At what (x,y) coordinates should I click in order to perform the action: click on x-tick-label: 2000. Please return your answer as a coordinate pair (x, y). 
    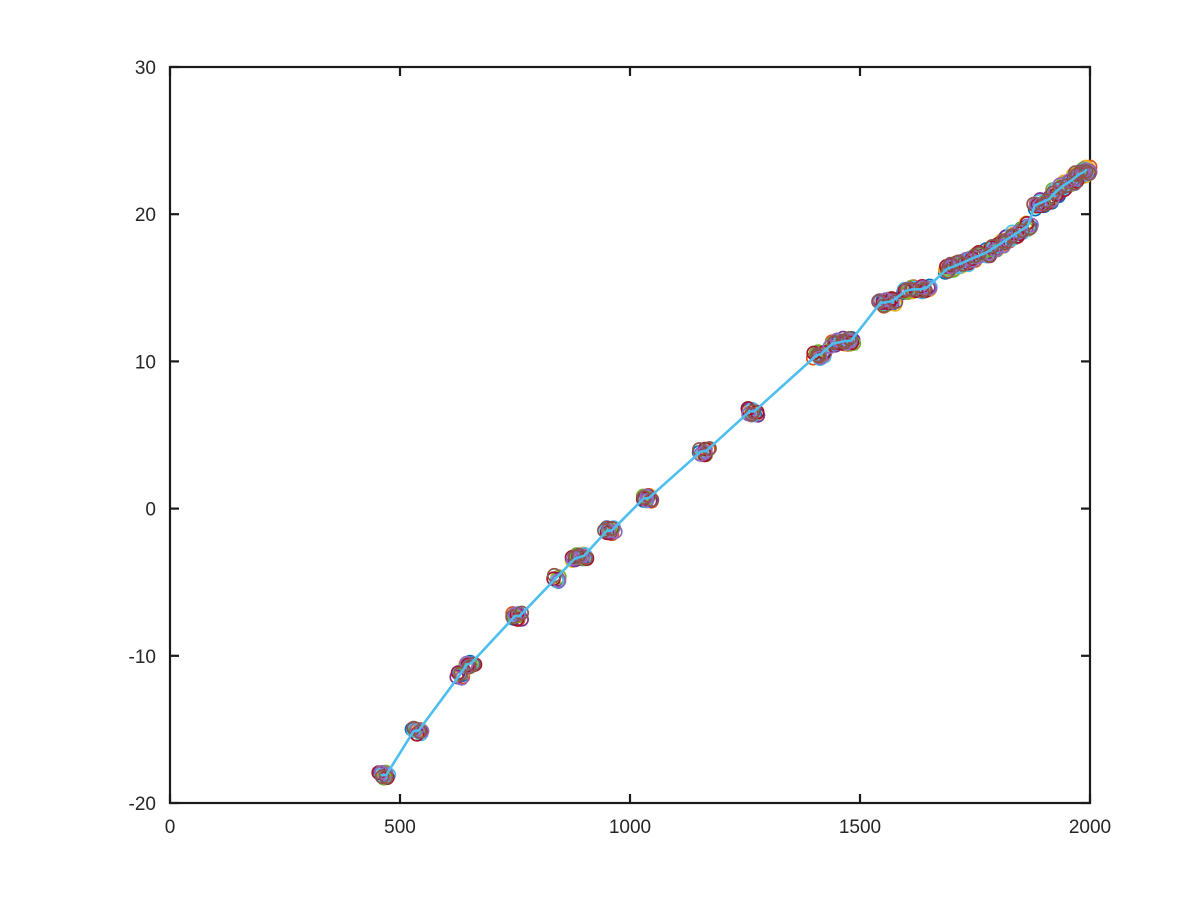
    Looking at the image, I should click on (1090, 827).